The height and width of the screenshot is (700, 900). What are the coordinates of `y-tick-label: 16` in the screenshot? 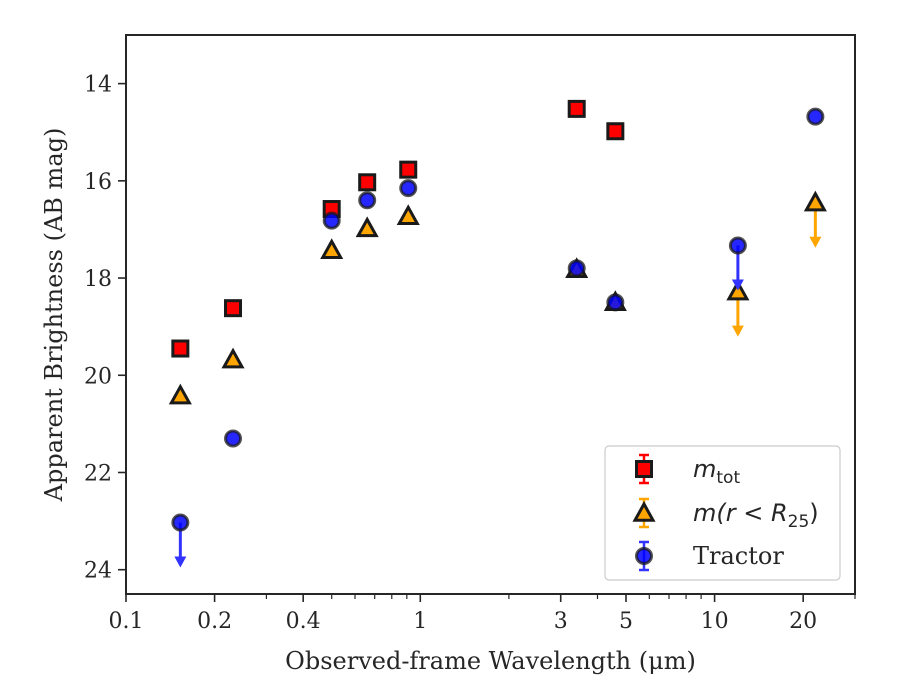 It's located at (98, 182).